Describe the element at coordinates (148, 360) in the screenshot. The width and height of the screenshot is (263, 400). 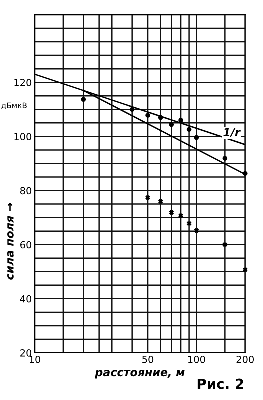
I see `x-tick-label: 50` at that location.